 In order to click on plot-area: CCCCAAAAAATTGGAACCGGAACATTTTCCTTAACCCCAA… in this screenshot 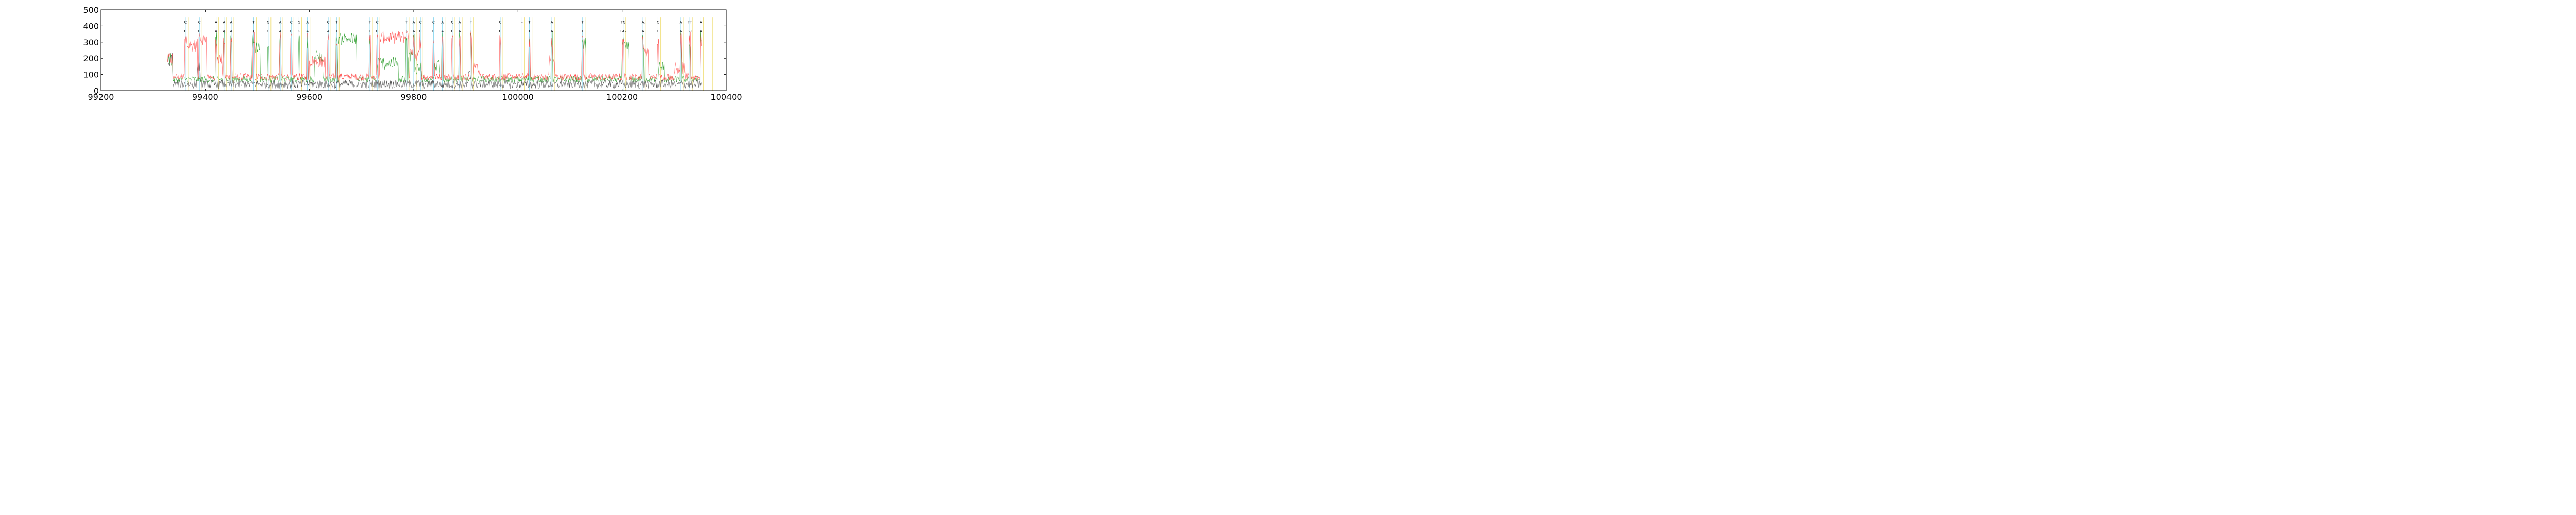, I will do `click(440, 54)`.